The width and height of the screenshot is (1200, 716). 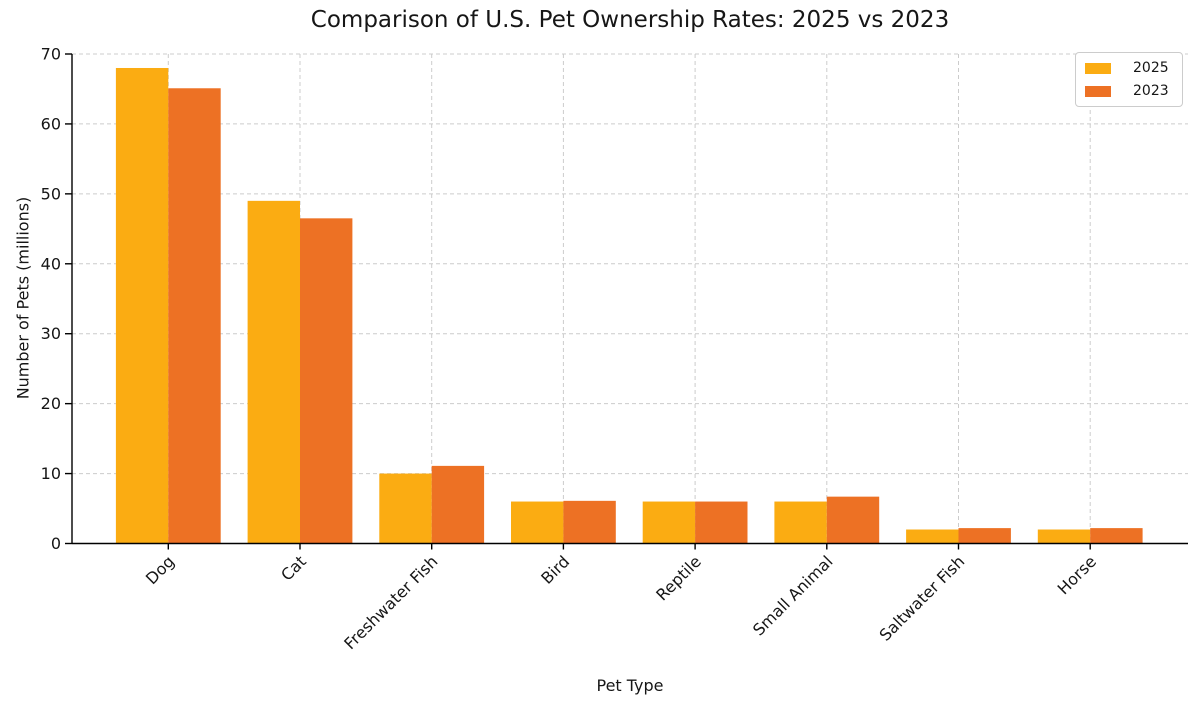 I want to click on legend-label-2023: 2023, so click(x=1151, y=91).